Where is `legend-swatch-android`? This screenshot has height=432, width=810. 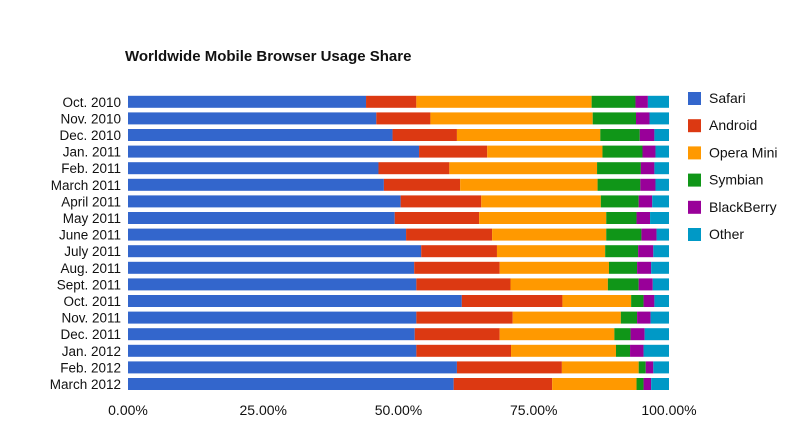
legend-swatch-android is located at coordinates (694, 126).